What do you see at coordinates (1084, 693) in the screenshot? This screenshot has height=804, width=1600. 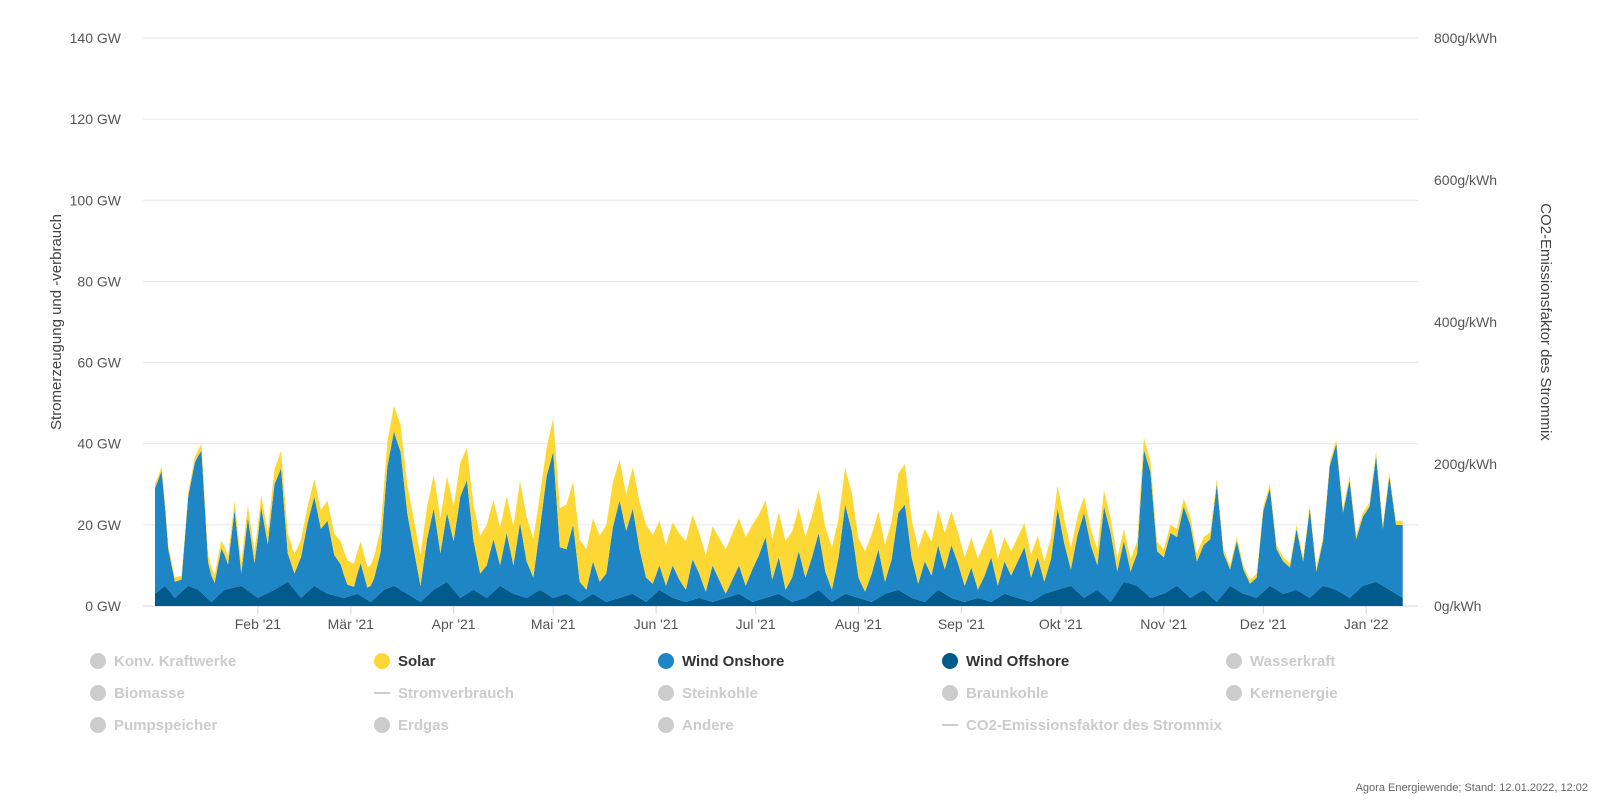 I see `legend-item-braunkohle: Braunkohle` at bounding box center [1084, 693].